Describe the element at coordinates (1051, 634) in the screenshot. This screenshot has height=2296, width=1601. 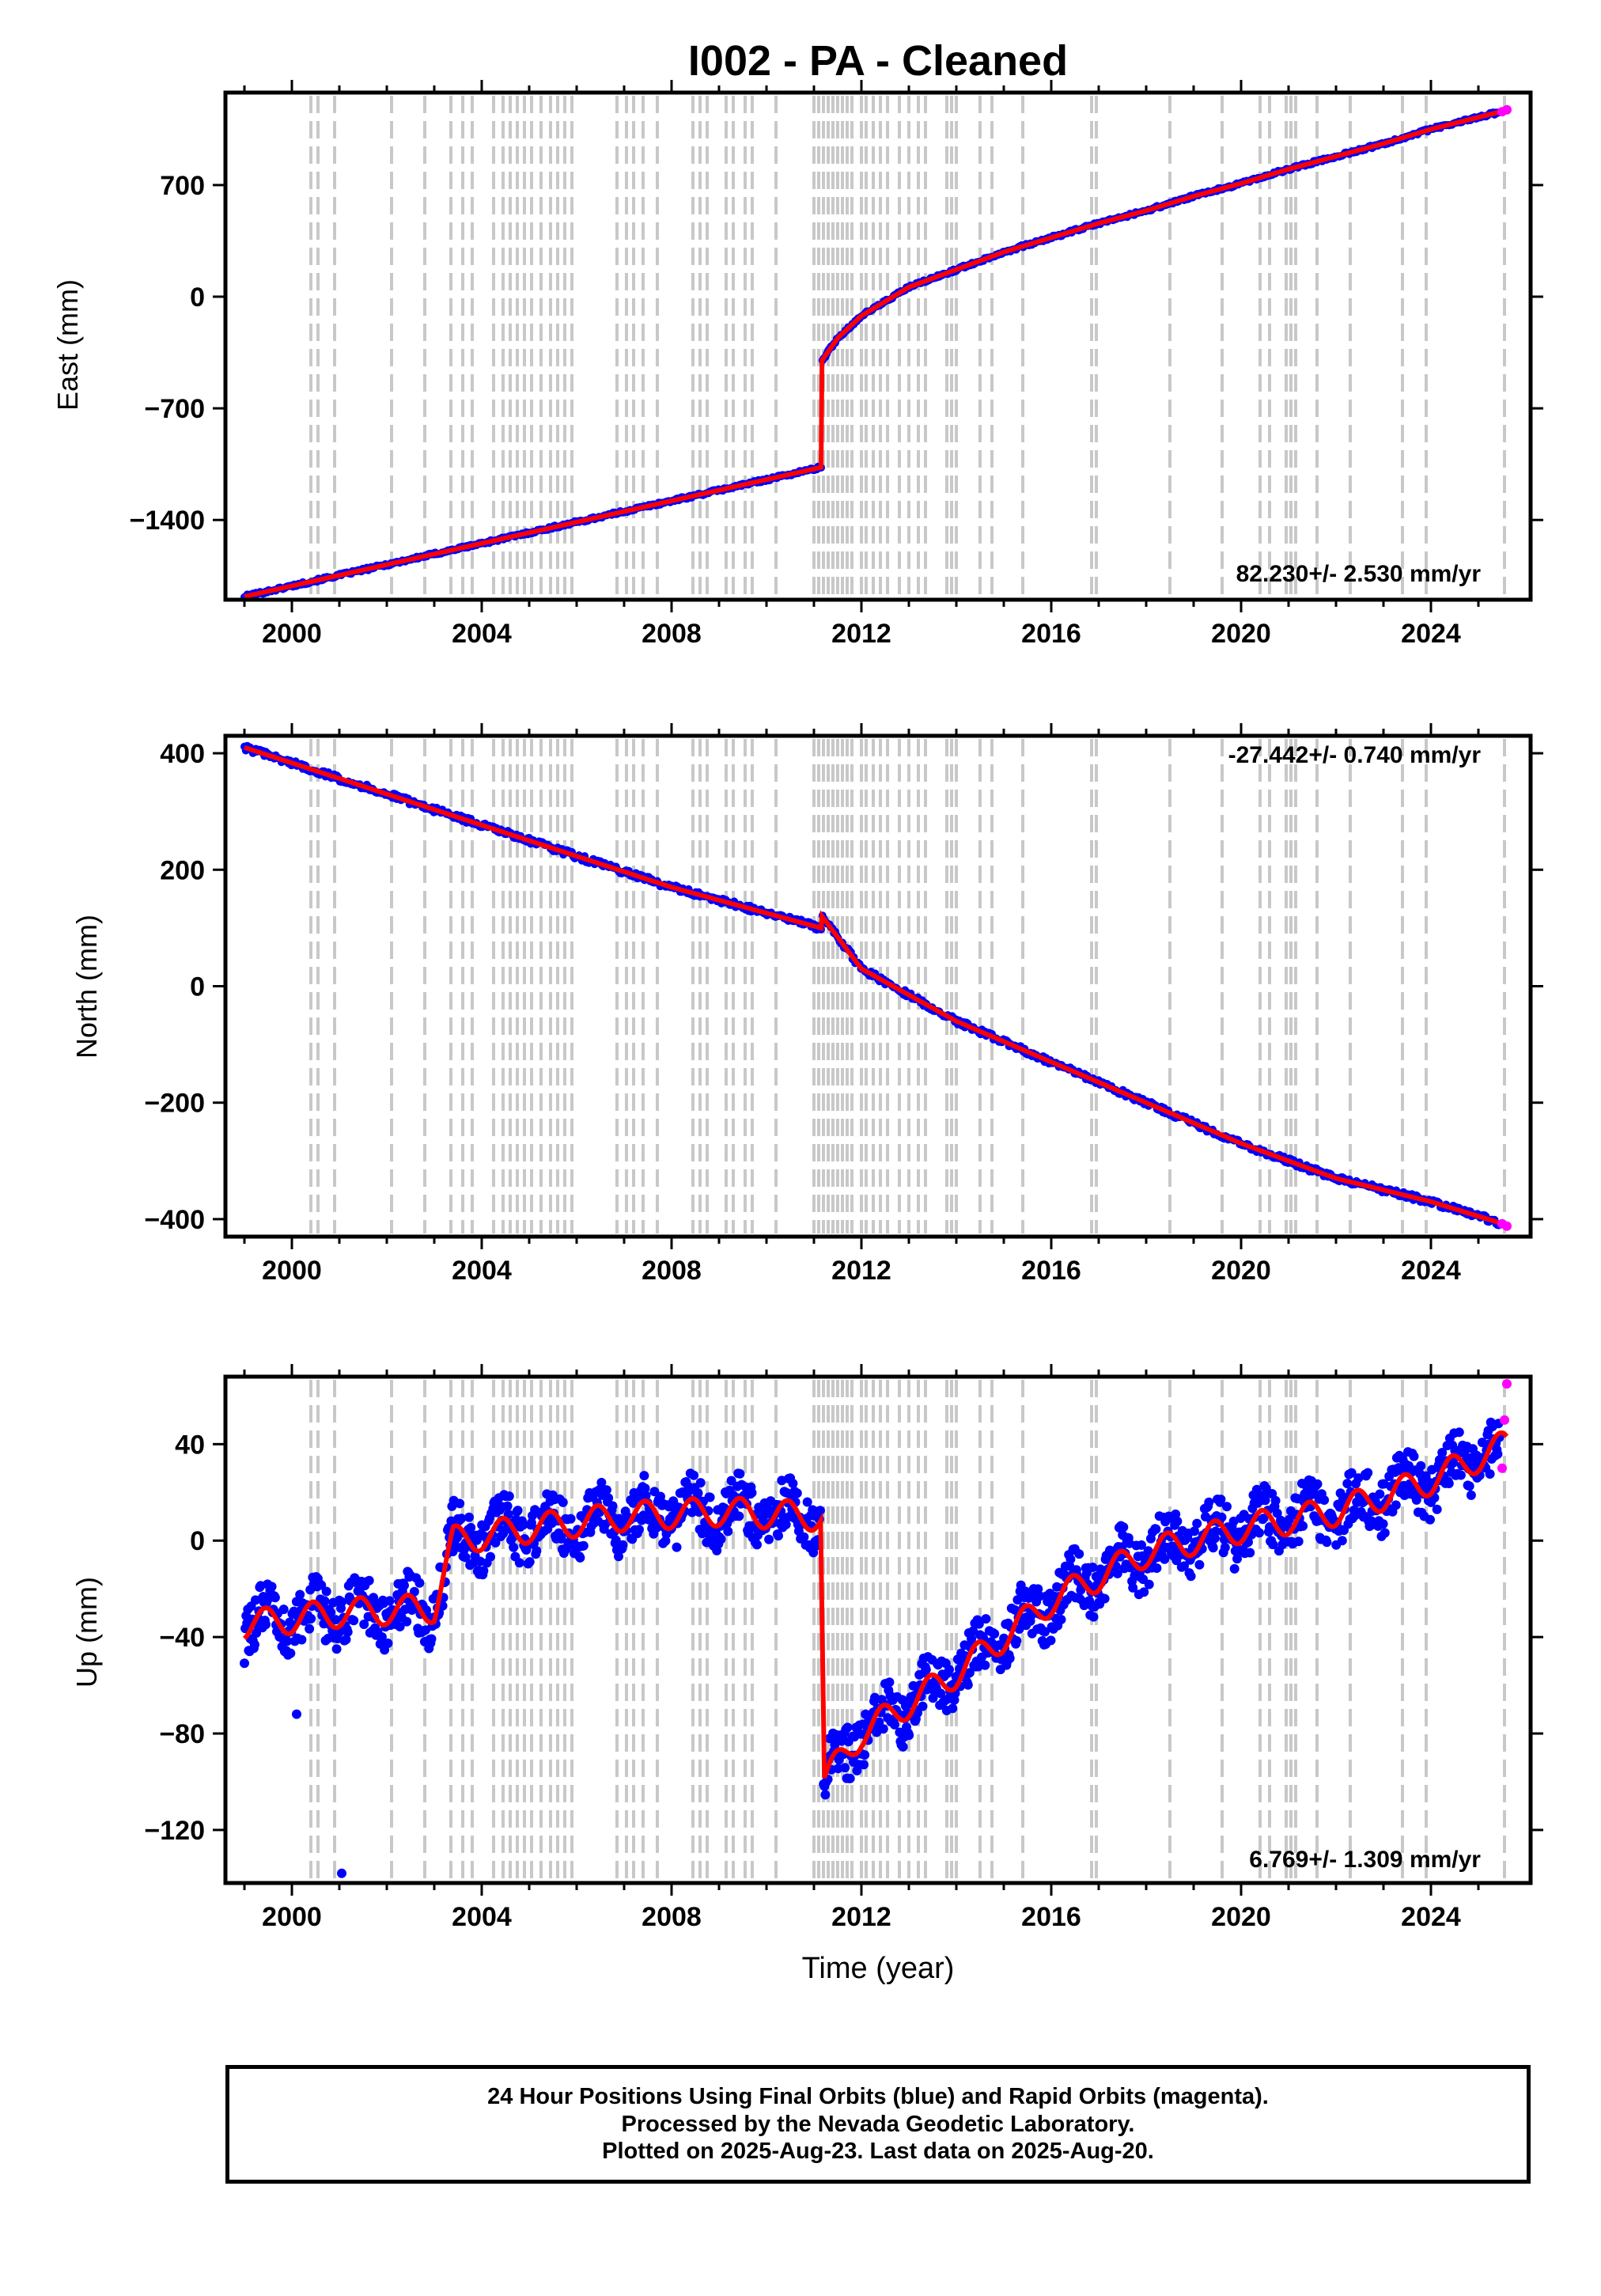
I see `x-tick-label: 2016` at that location.